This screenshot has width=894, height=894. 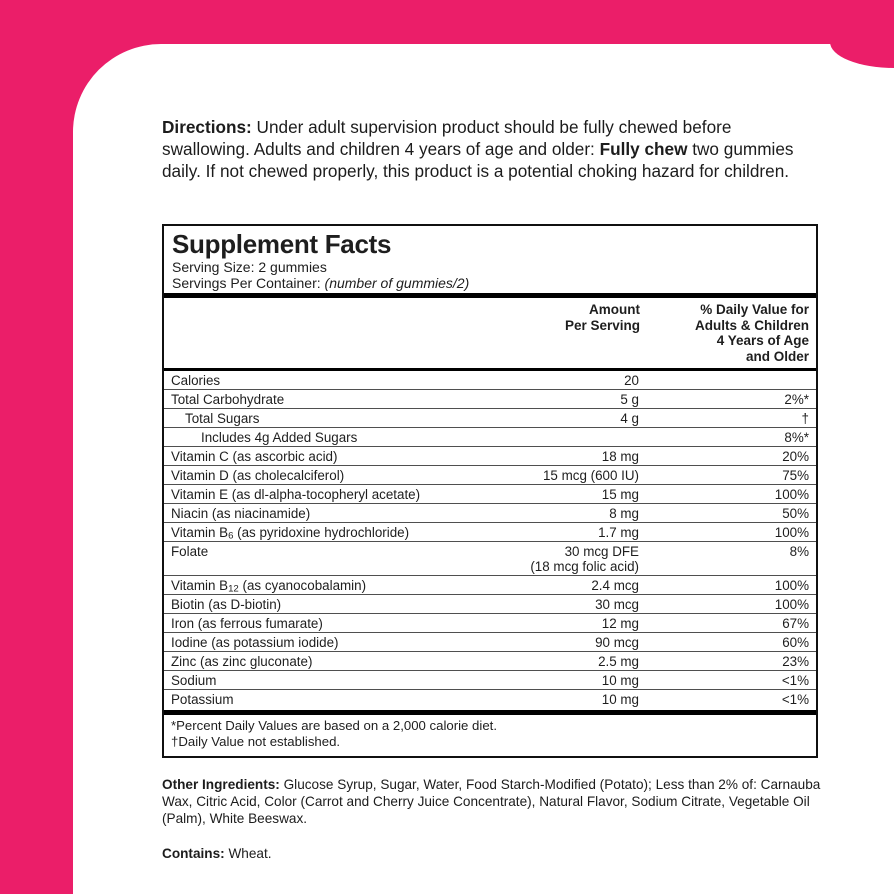 What do you see at coordinates (490, 398) in the screenshot?
I see `table-row: Total Carbohydrate 5 g 2%*` at bounding box center [490, 398].